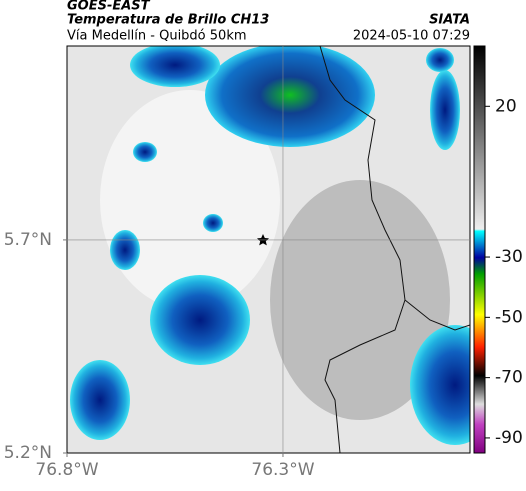 The image size is (526, 491). What do you see at coordinates (28, 453) in the screenshot?
I see `y-tick-label: 5.2°N` at bounding box center [28, 453].